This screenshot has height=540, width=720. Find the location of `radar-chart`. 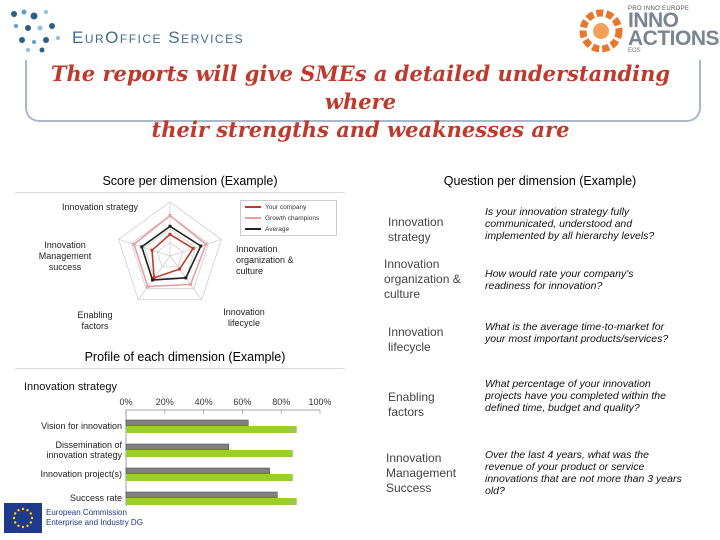

radar-chart is located at coordinates (170, 251).